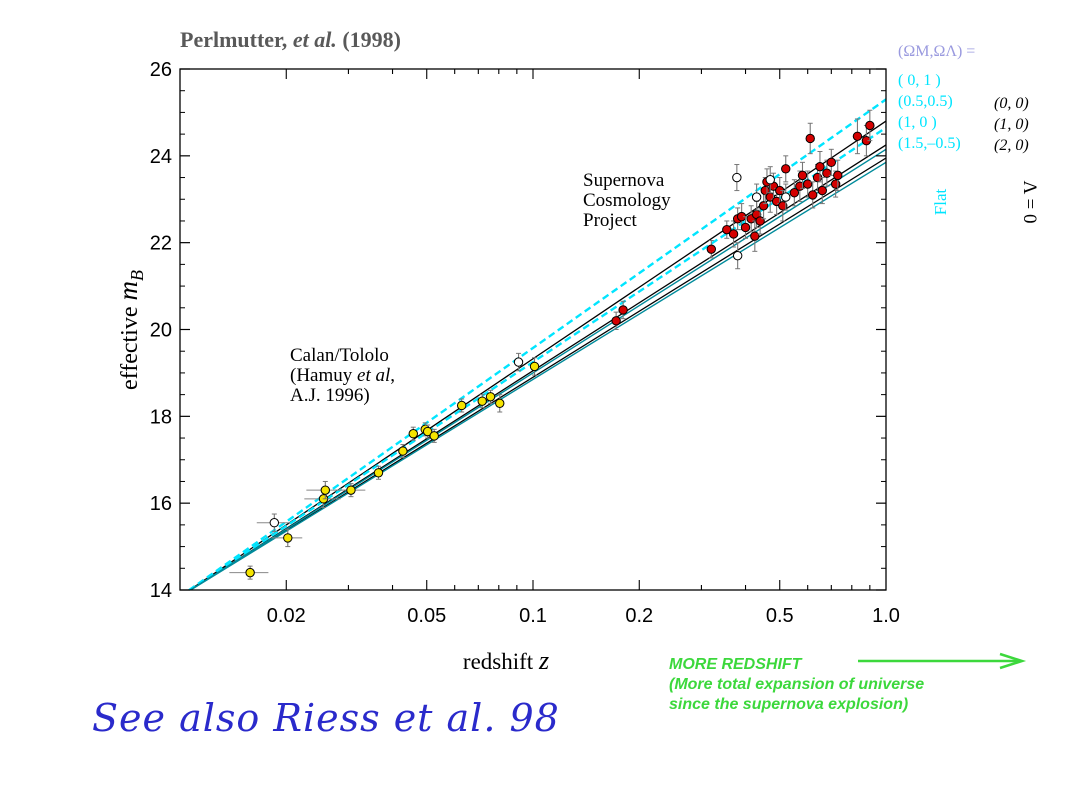 This screenshot has width=1066, height=800. I want to click on scp-annotation-line-2: Project, so click(610, 220).